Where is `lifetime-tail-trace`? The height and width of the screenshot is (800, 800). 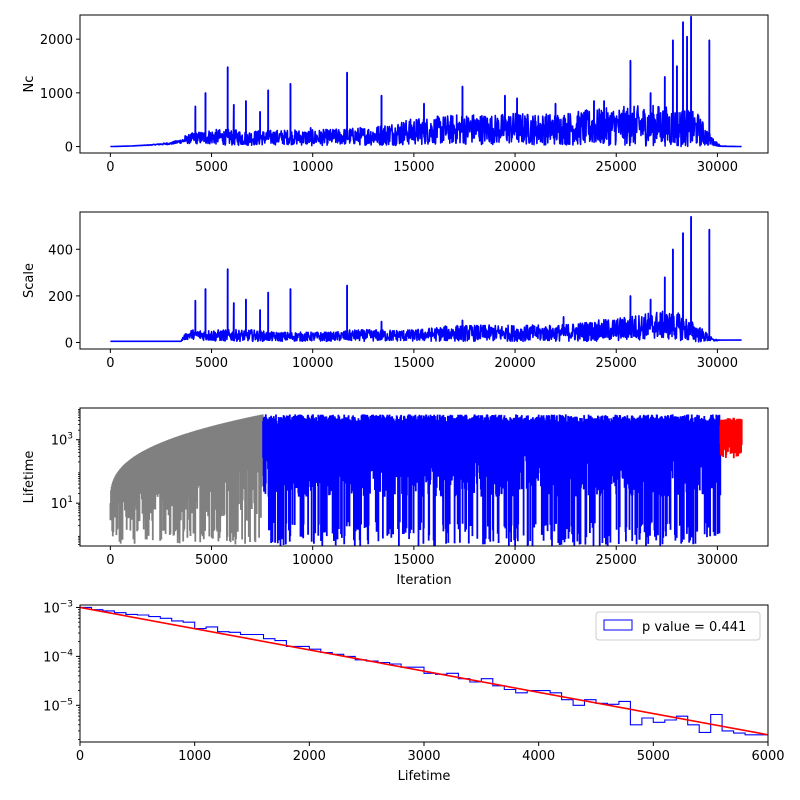 lifetime-tail-trace is located at coordinates (731, 438).